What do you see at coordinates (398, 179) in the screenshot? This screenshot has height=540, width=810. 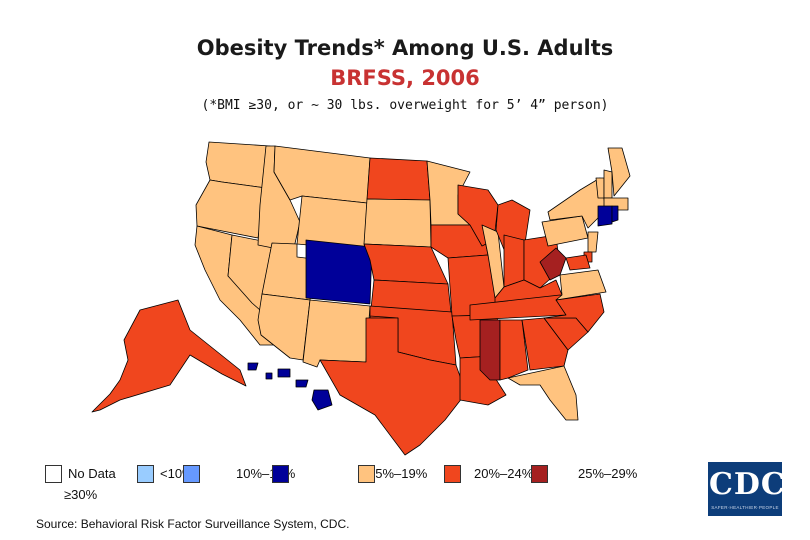 I see `state-ND` at bounding box center [398, 179].